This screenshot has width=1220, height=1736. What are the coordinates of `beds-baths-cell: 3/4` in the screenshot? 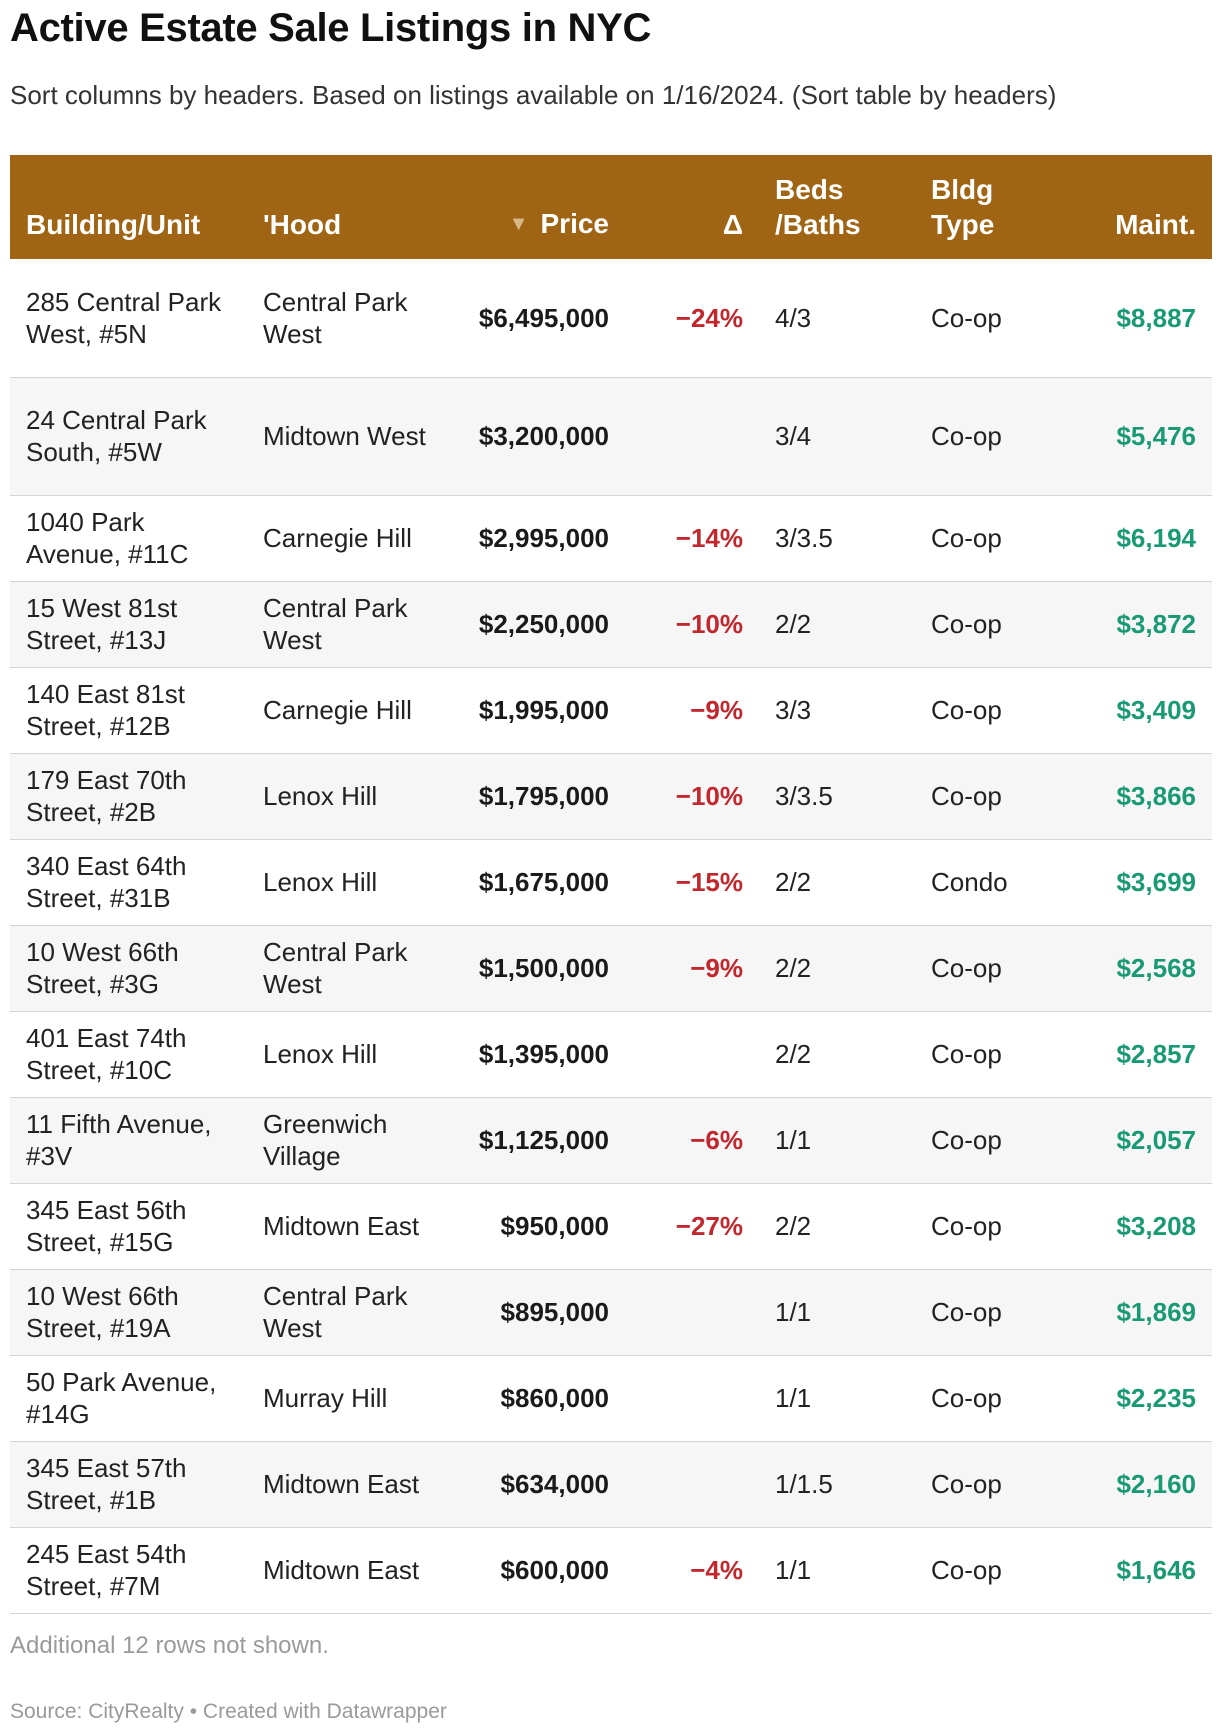 It's located at (793, 436).